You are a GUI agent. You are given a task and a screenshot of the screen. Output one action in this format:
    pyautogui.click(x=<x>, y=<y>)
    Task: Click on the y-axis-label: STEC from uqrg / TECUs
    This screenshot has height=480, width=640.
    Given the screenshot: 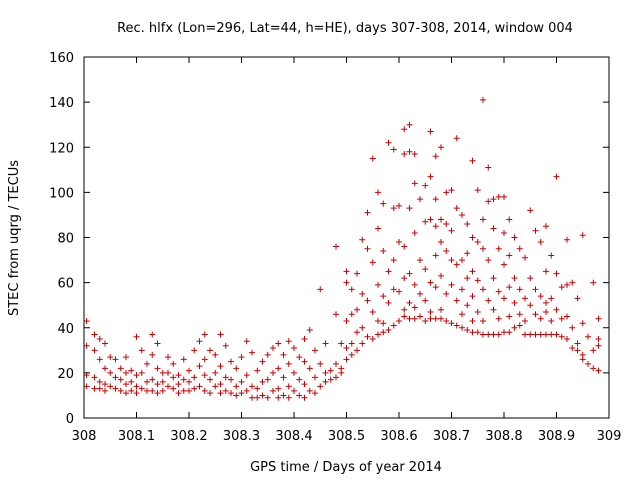 What is the action you would take?
    pyautogui.click(x=14, y=238)
    